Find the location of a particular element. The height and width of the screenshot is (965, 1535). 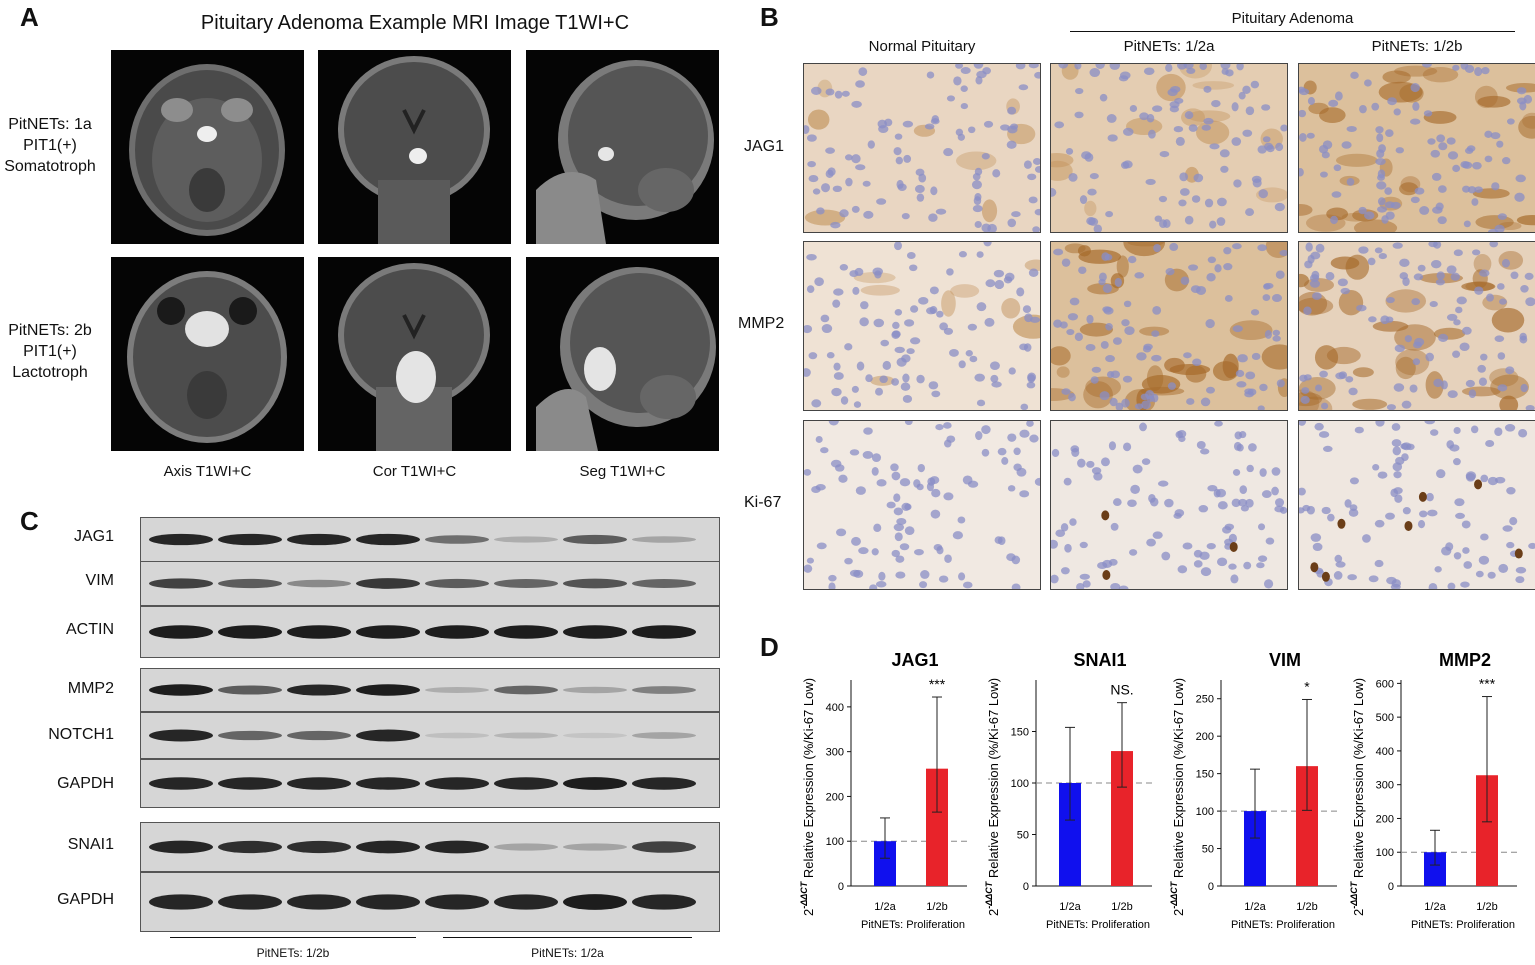

ihc-image-1-2b-jag1 is located at coordinates (1416, 148).